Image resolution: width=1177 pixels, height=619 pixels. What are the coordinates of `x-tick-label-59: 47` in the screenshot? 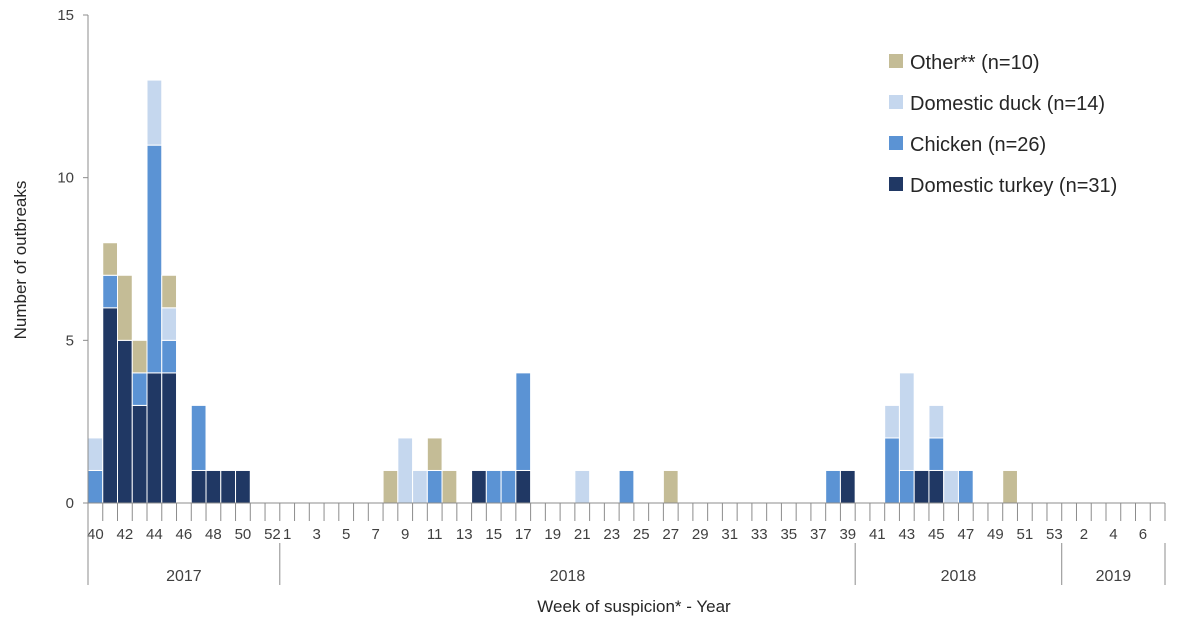 It's located at (965, 534).